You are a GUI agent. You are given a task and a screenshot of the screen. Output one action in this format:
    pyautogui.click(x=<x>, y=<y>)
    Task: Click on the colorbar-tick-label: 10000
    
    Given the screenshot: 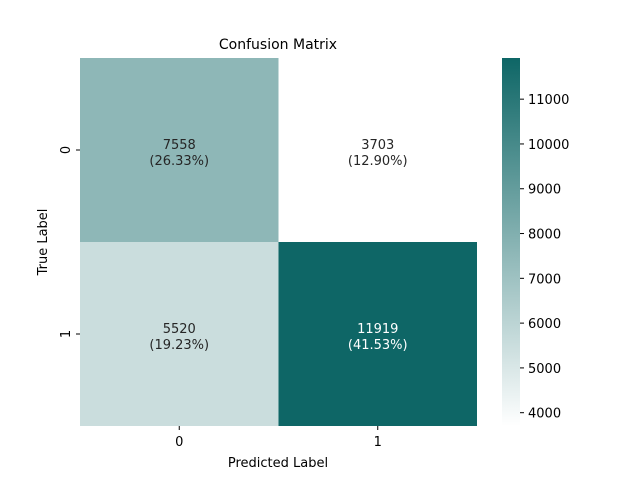 What is the action you would take?
    pyautogui.click(x=548, y=145)
    